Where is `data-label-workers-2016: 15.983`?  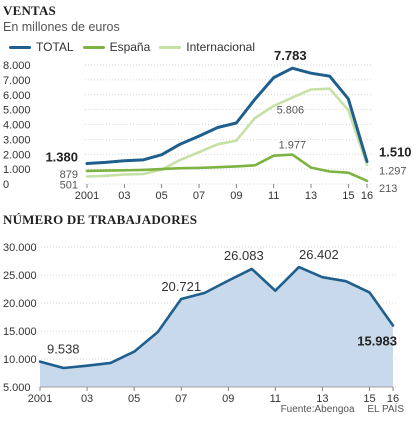
data-label-workers-2016: 15.983 is located at coordinates (377, 340).